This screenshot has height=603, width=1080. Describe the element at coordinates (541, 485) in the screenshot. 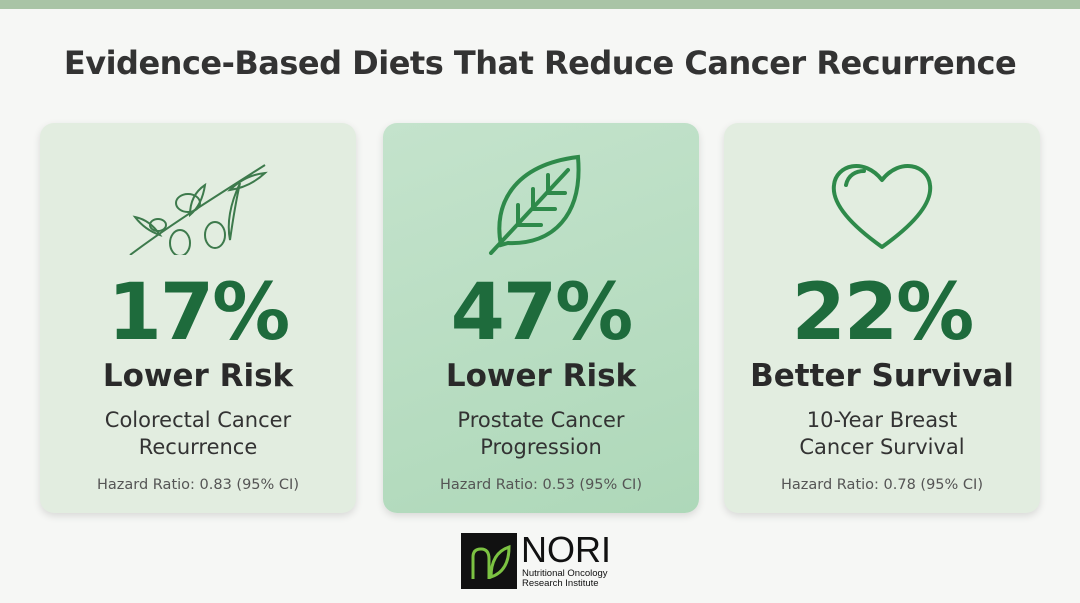

I see `hazard-note: Hazard Ratio: 0.53 (95% CI)` at that location.